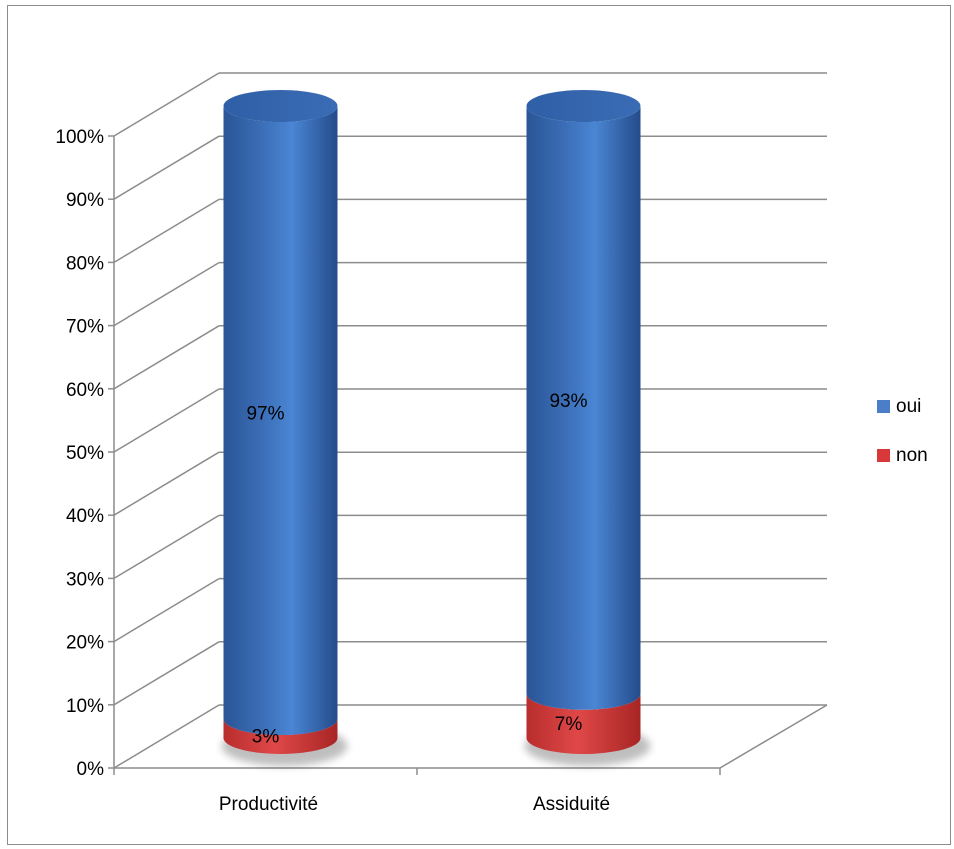 The image size is (954, 849). Describe the element at coordinates (85, 200) in the screenshot. I see `y-tick-label: 90%` at that location.